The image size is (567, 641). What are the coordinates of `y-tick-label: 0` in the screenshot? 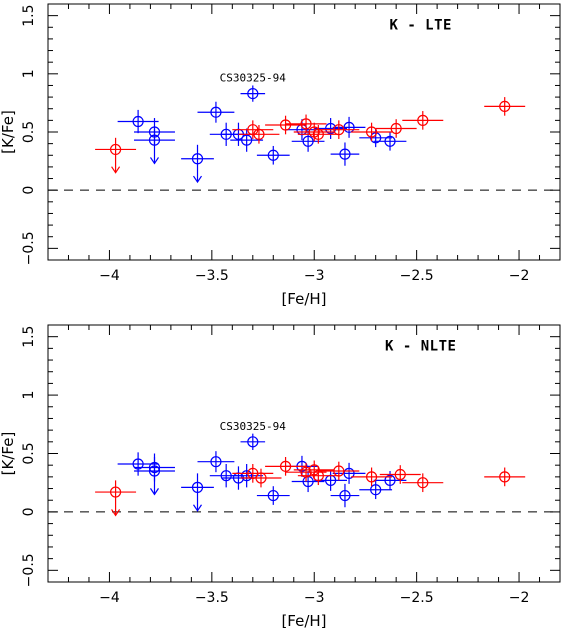 It's located at (29, 511).